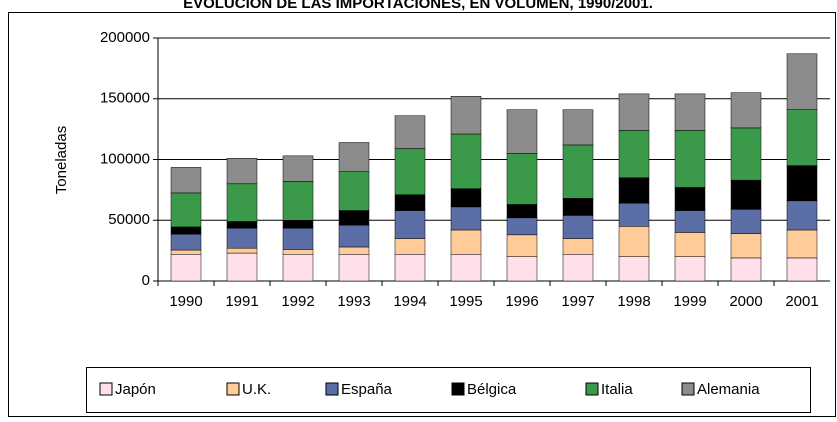 This screenshot has width=837, height=422. What do you see at coordinates (353, 301) in the screenshot?
I see `x-tick-label: 1993` at bounding box center [353, 301].